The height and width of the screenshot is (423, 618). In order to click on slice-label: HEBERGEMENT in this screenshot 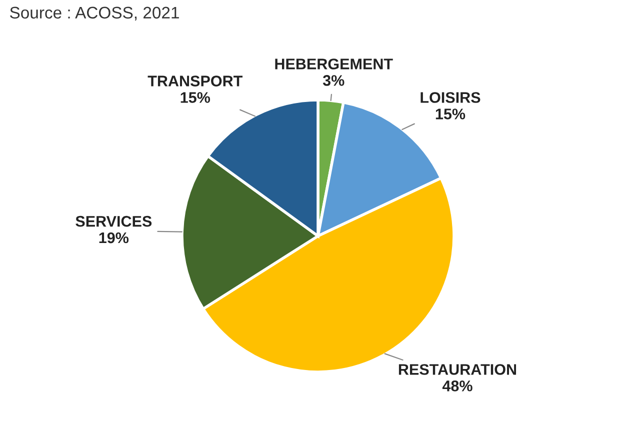, I will do `click(334, 64)`.